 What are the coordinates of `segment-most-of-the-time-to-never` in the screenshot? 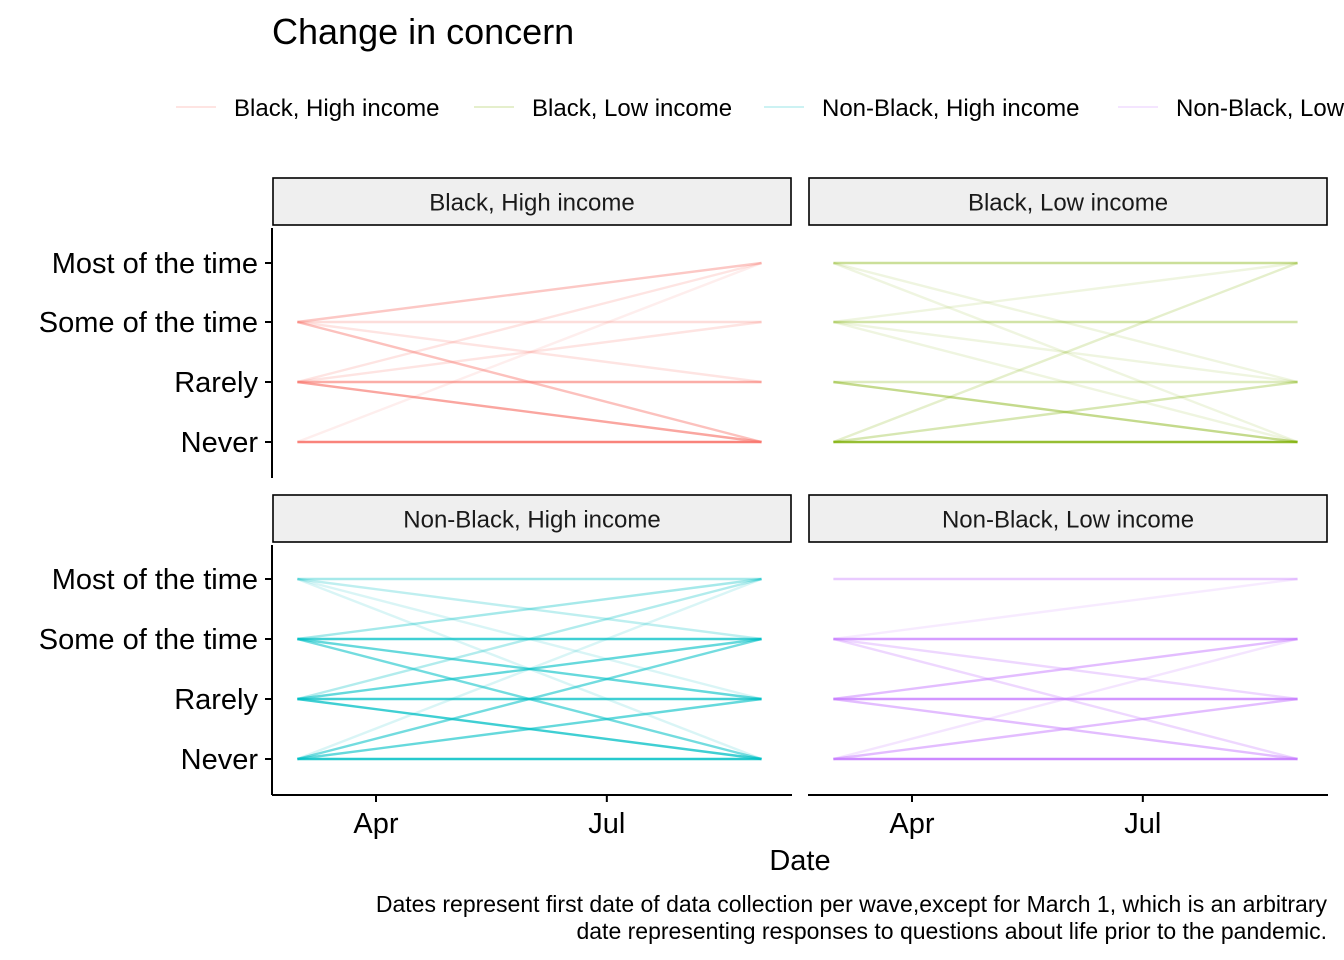 It's located at (1065, 352).